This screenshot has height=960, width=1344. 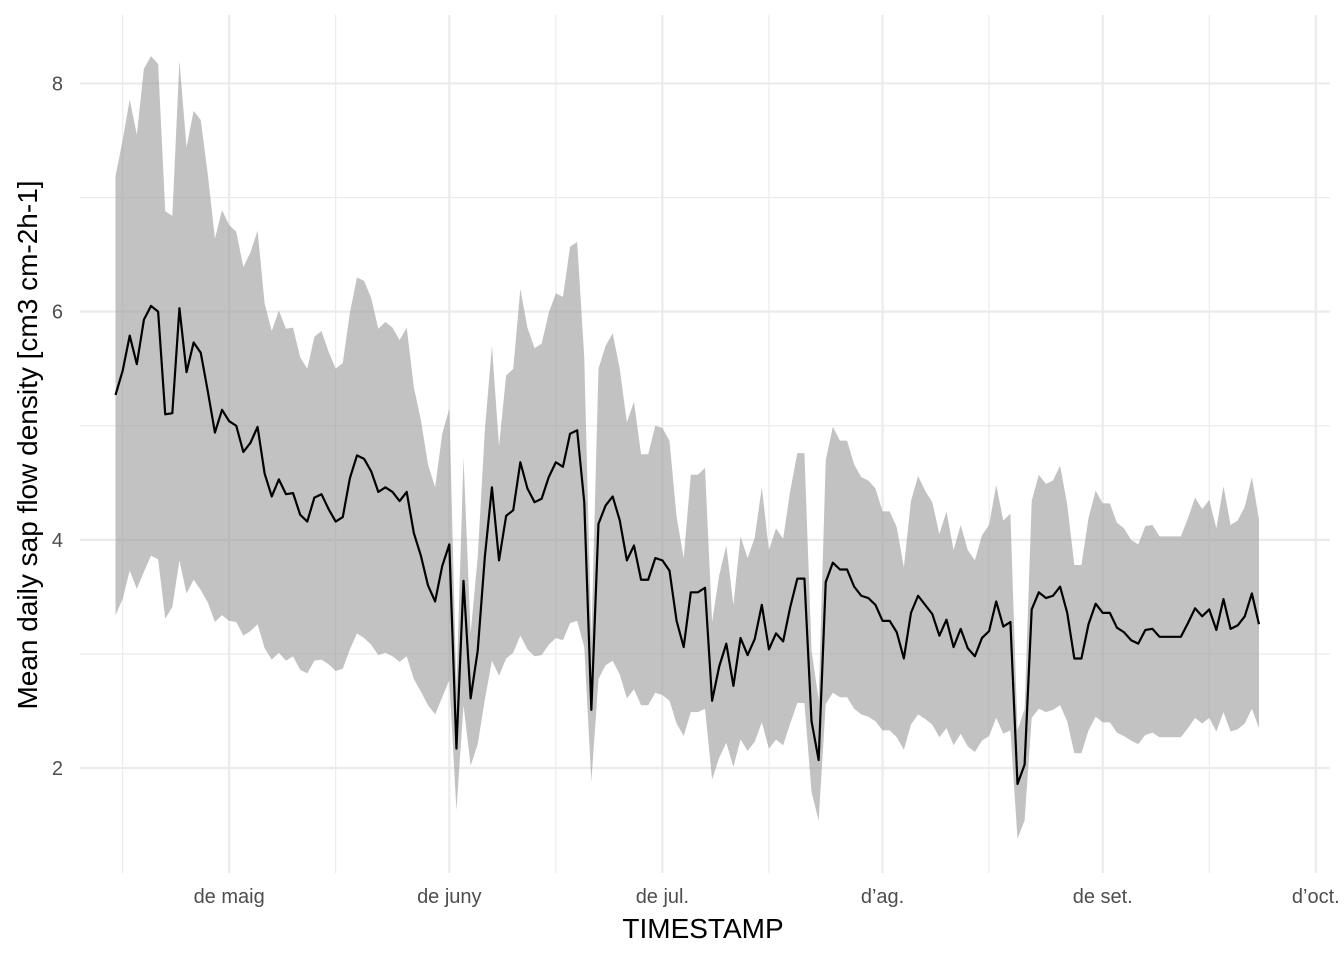 I want to click on x-tick-label: d’ag., so click(x=882, y=897).